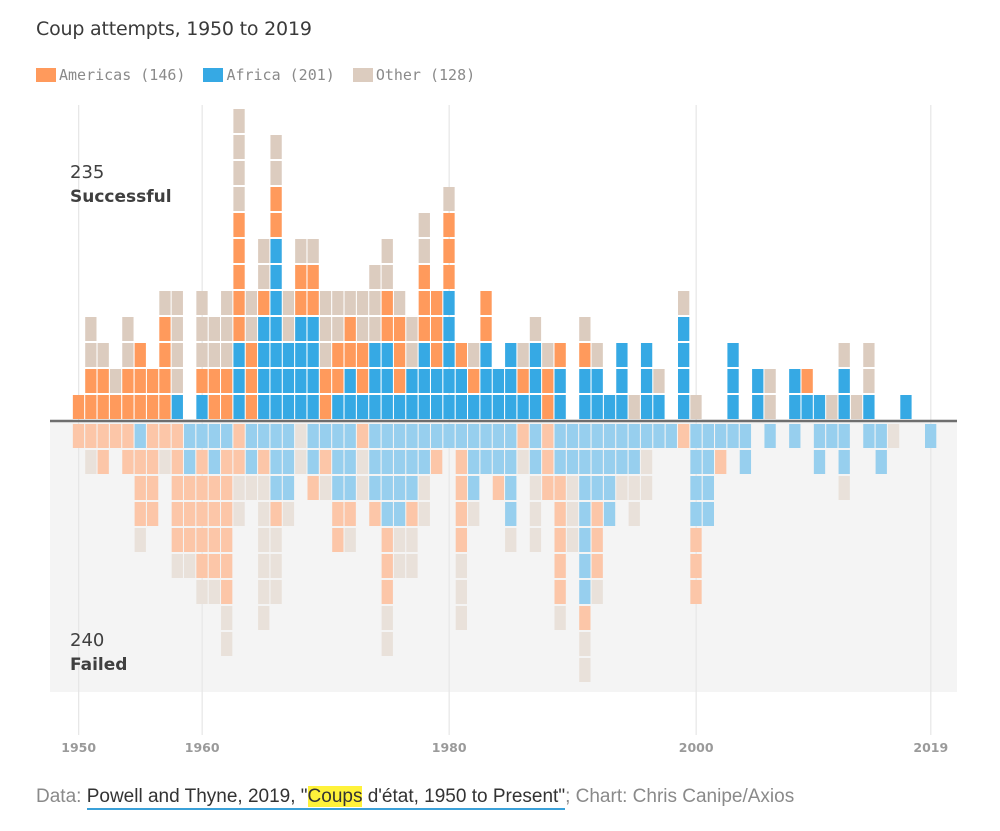  What do you see at coordinates (597, 436) in the screenshot?
I see `cell-failed-africa-1992` at bounding box center [597, 436].